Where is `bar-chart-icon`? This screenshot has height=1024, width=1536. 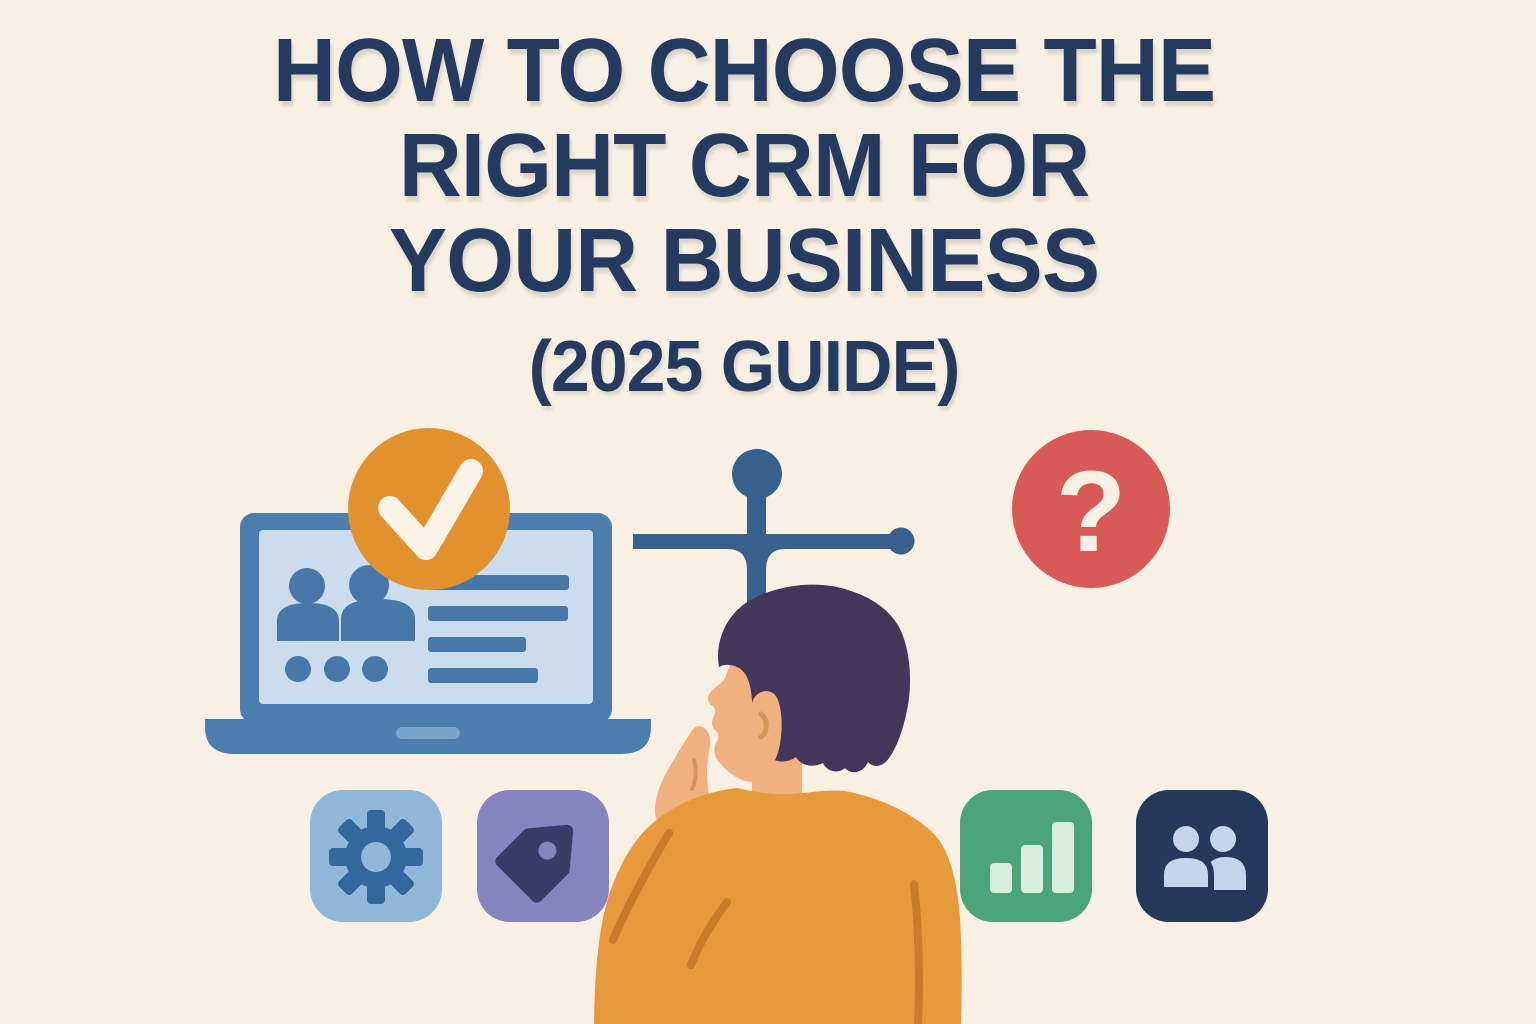
bar-chart-icon is located at coordinates (1026, 856).